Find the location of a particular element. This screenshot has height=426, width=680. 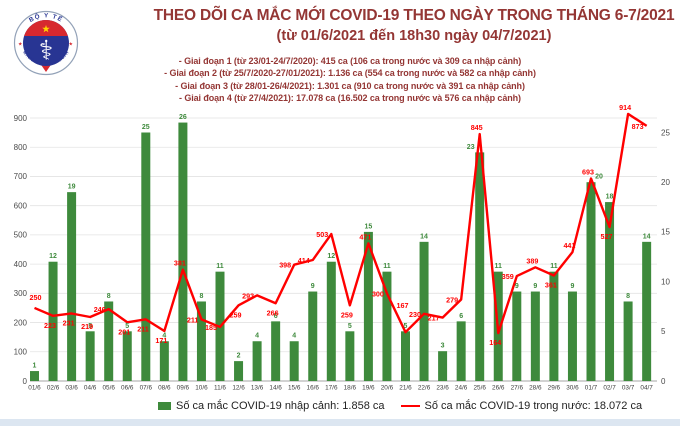

y-axis-right-tick: 25 is located at coordinates (665, 132).